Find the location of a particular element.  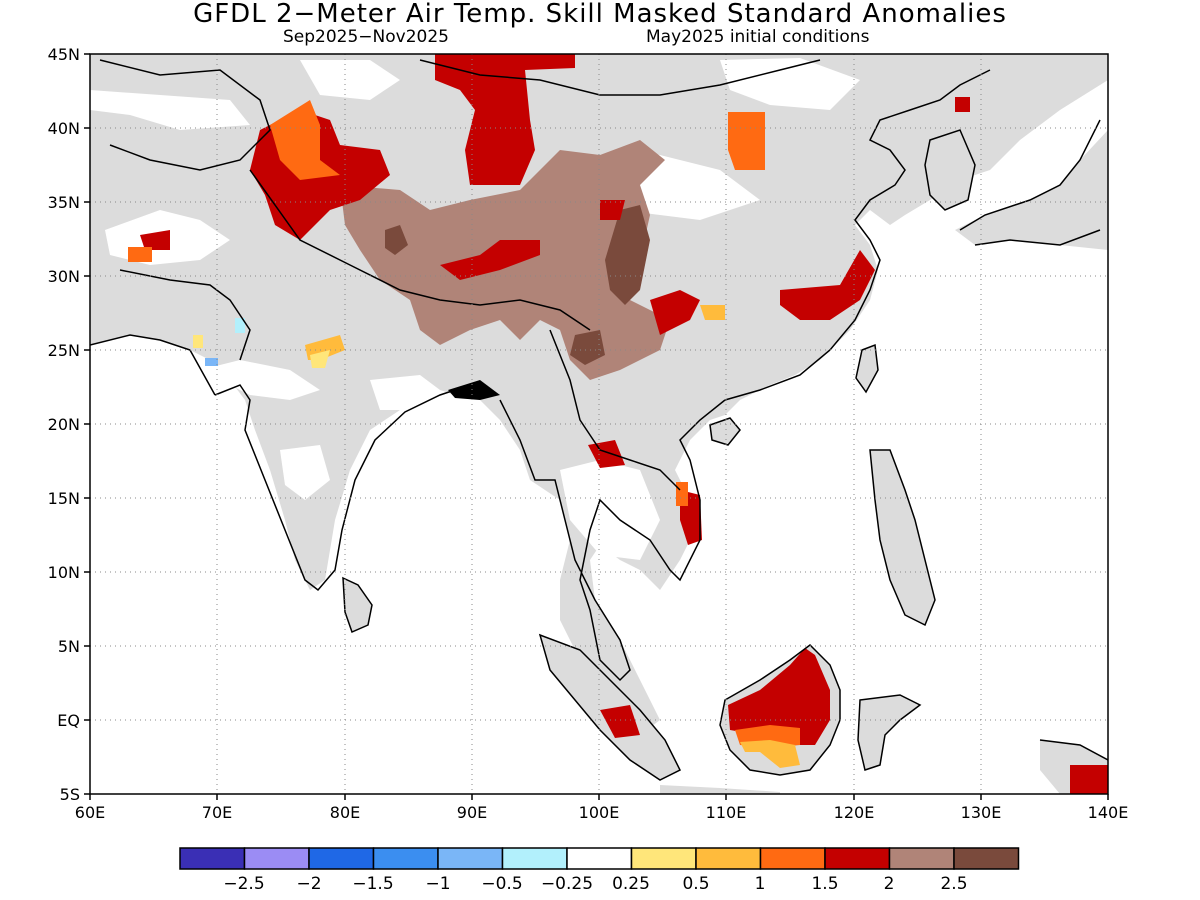

lat-tick-label: 30N is located at coordinates (64, 276).